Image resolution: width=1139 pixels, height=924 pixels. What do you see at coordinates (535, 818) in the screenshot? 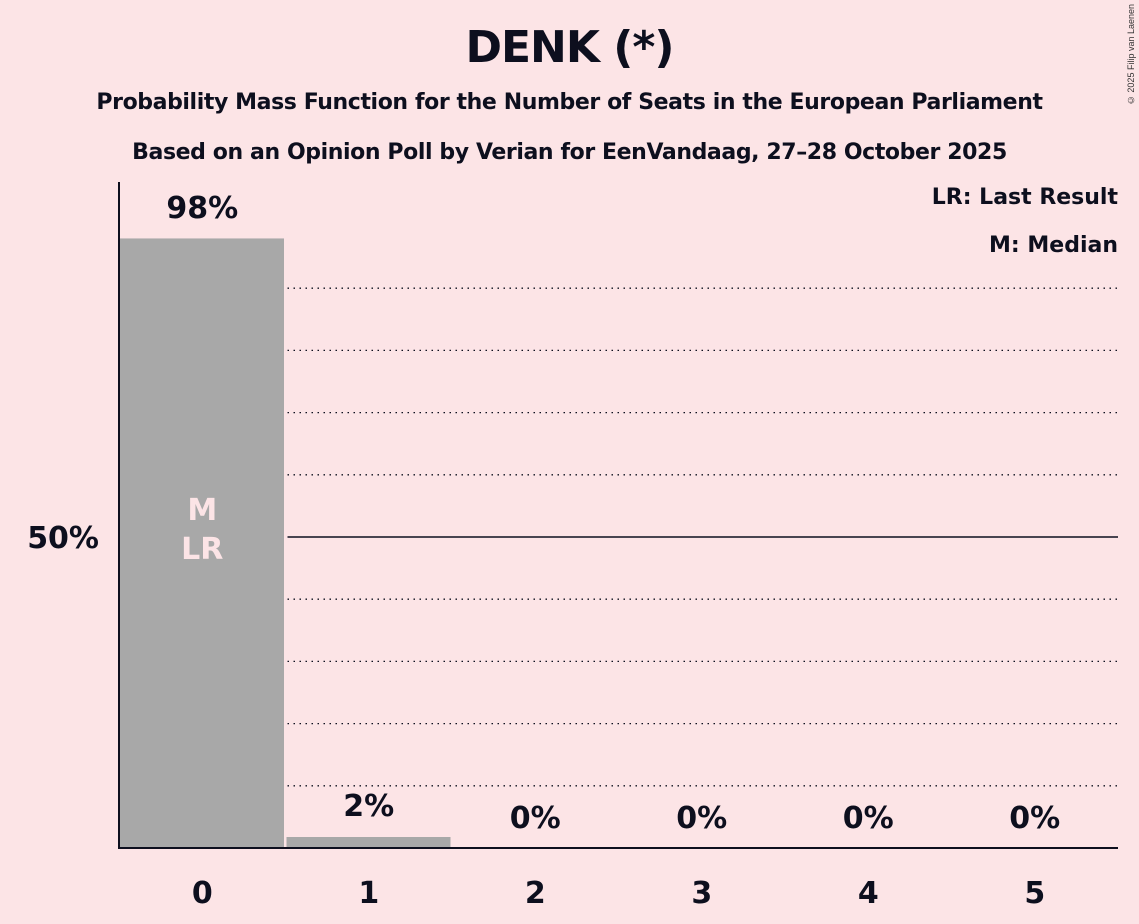
I see `value-label-2: 0%` at bounding box center [535, 818].